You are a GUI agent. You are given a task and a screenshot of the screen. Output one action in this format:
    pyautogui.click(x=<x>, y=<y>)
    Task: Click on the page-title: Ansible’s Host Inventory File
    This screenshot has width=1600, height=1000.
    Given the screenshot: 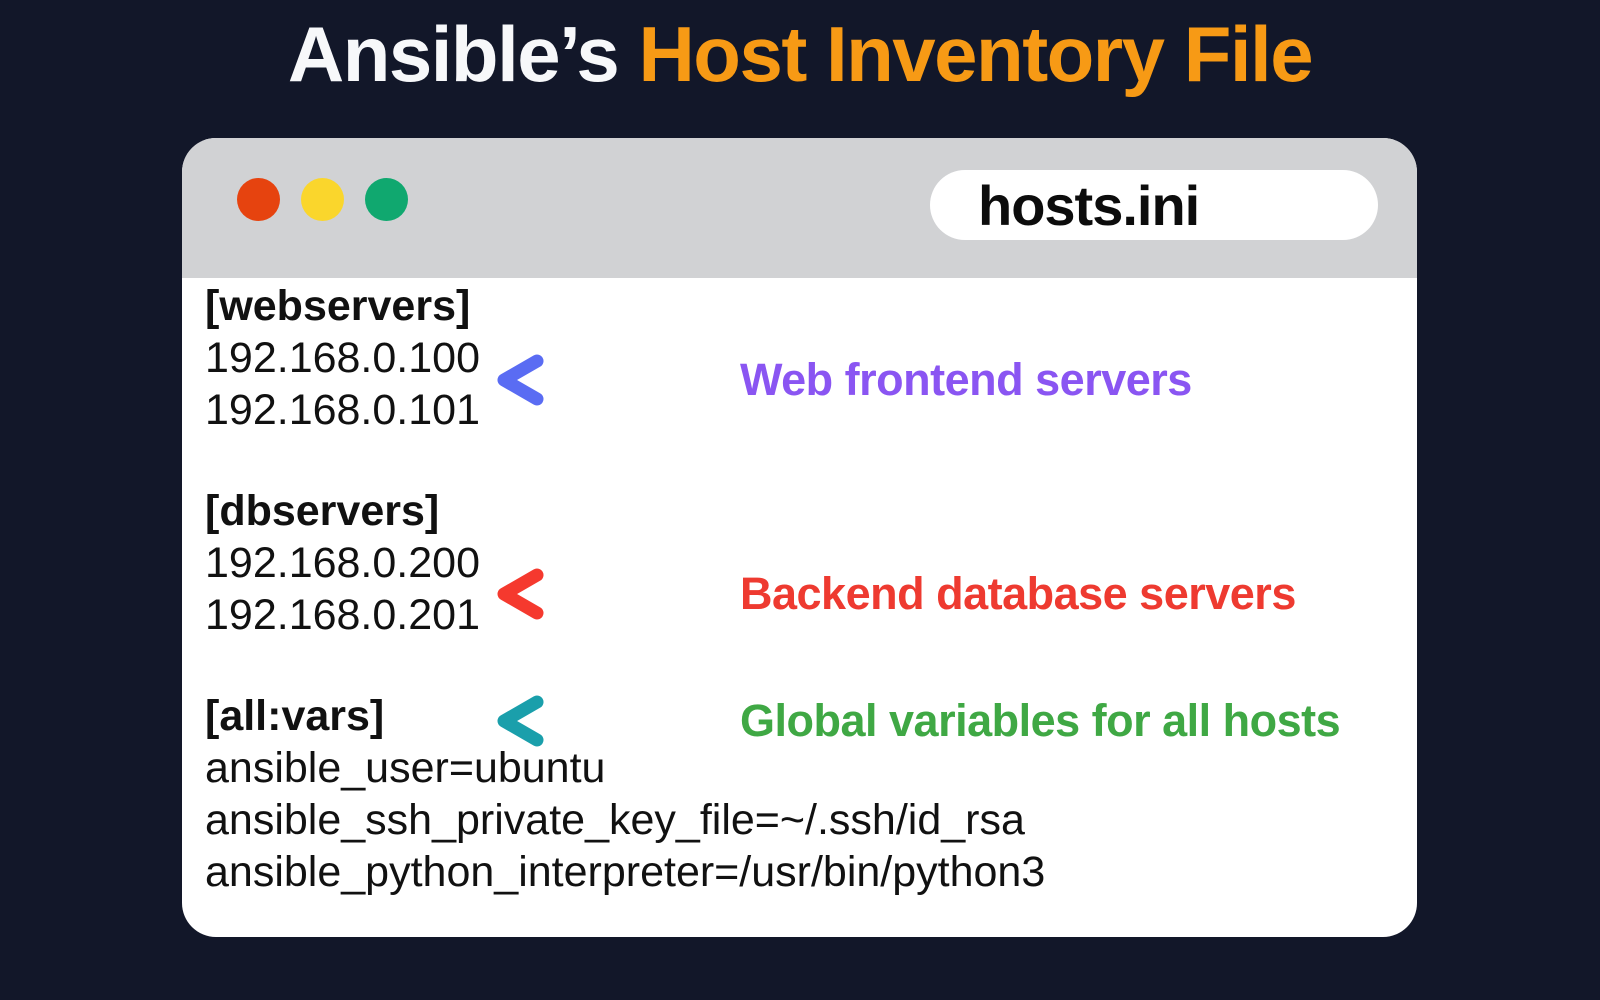 What is the action you would take?
    pyautogui.click(x=800, y=55)
    